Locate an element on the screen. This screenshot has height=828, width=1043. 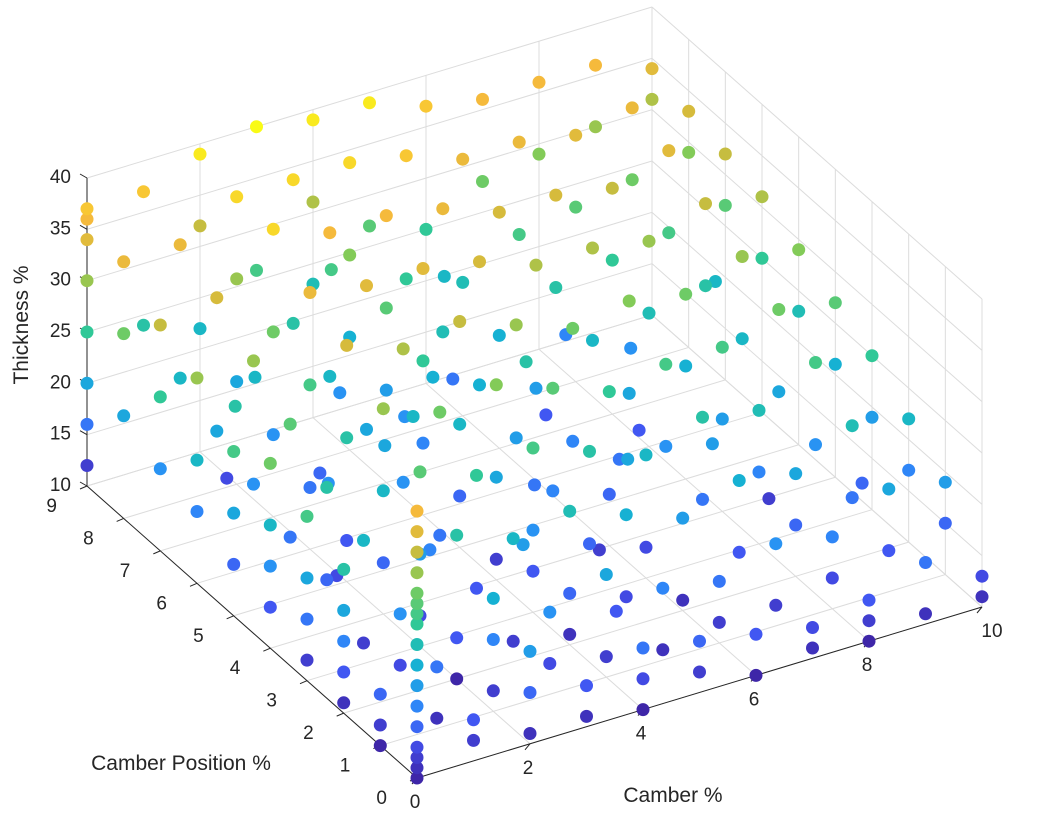
y-tick-label: 8 is located at coordinates (88, 538).